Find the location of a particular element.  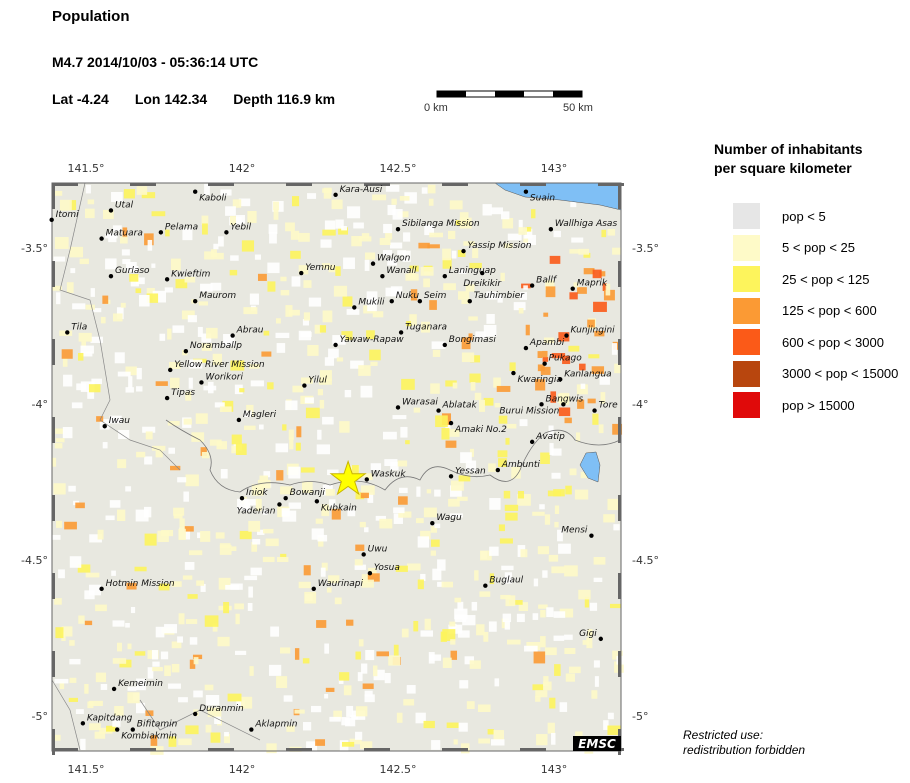

usage-note: Restricted use: redistribution forbidden is located at coordinates (744, 743).